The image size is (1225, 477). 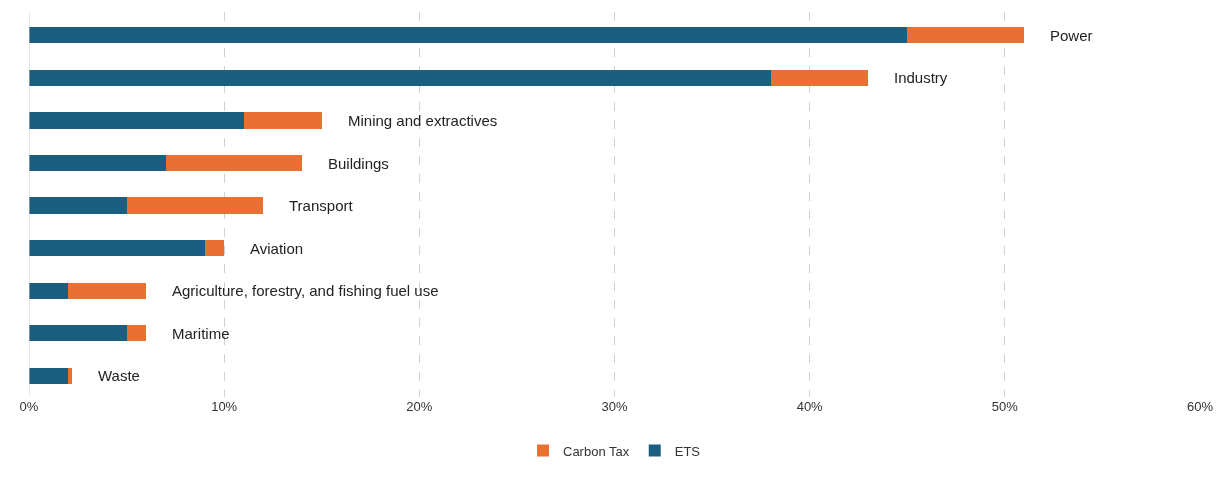 I want to click on y-tick-label: Industry, so click(x=921, y=77).